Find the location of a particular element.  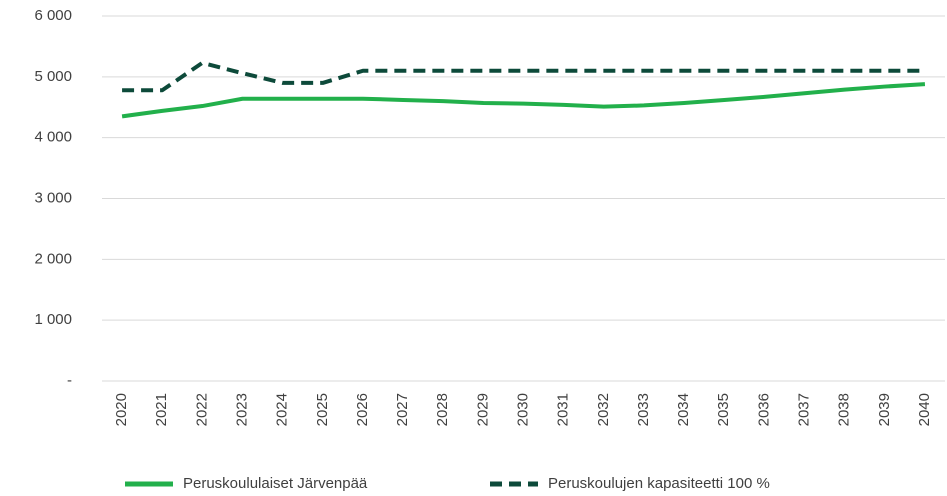

y-tick-label: 6 000 is located at coordinates (53, 15).